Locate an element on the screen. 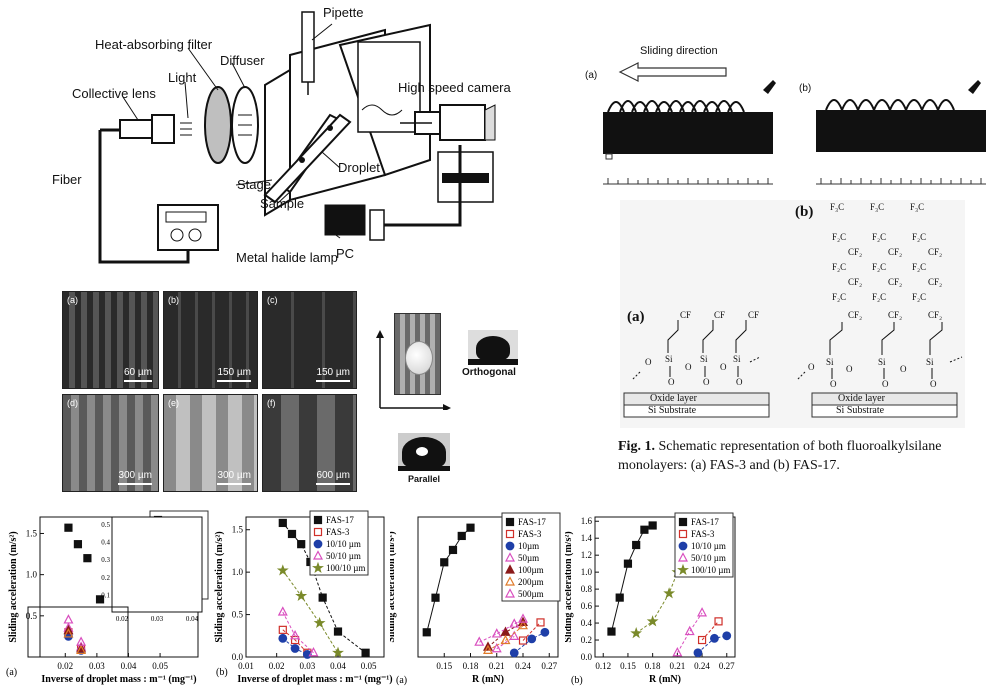 The width and height of the screenshot is (1000, 699). heat-absorbing-filter is located at coordinates (218, 125).